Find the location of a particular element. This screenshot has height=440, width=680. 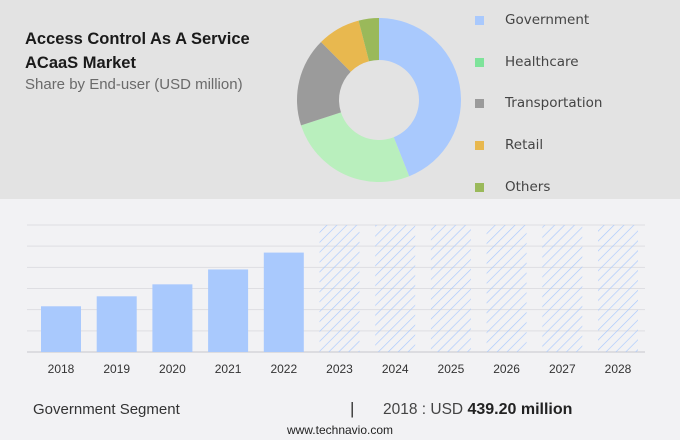

legend-item-others: Others is located at coordinates (510, 187).